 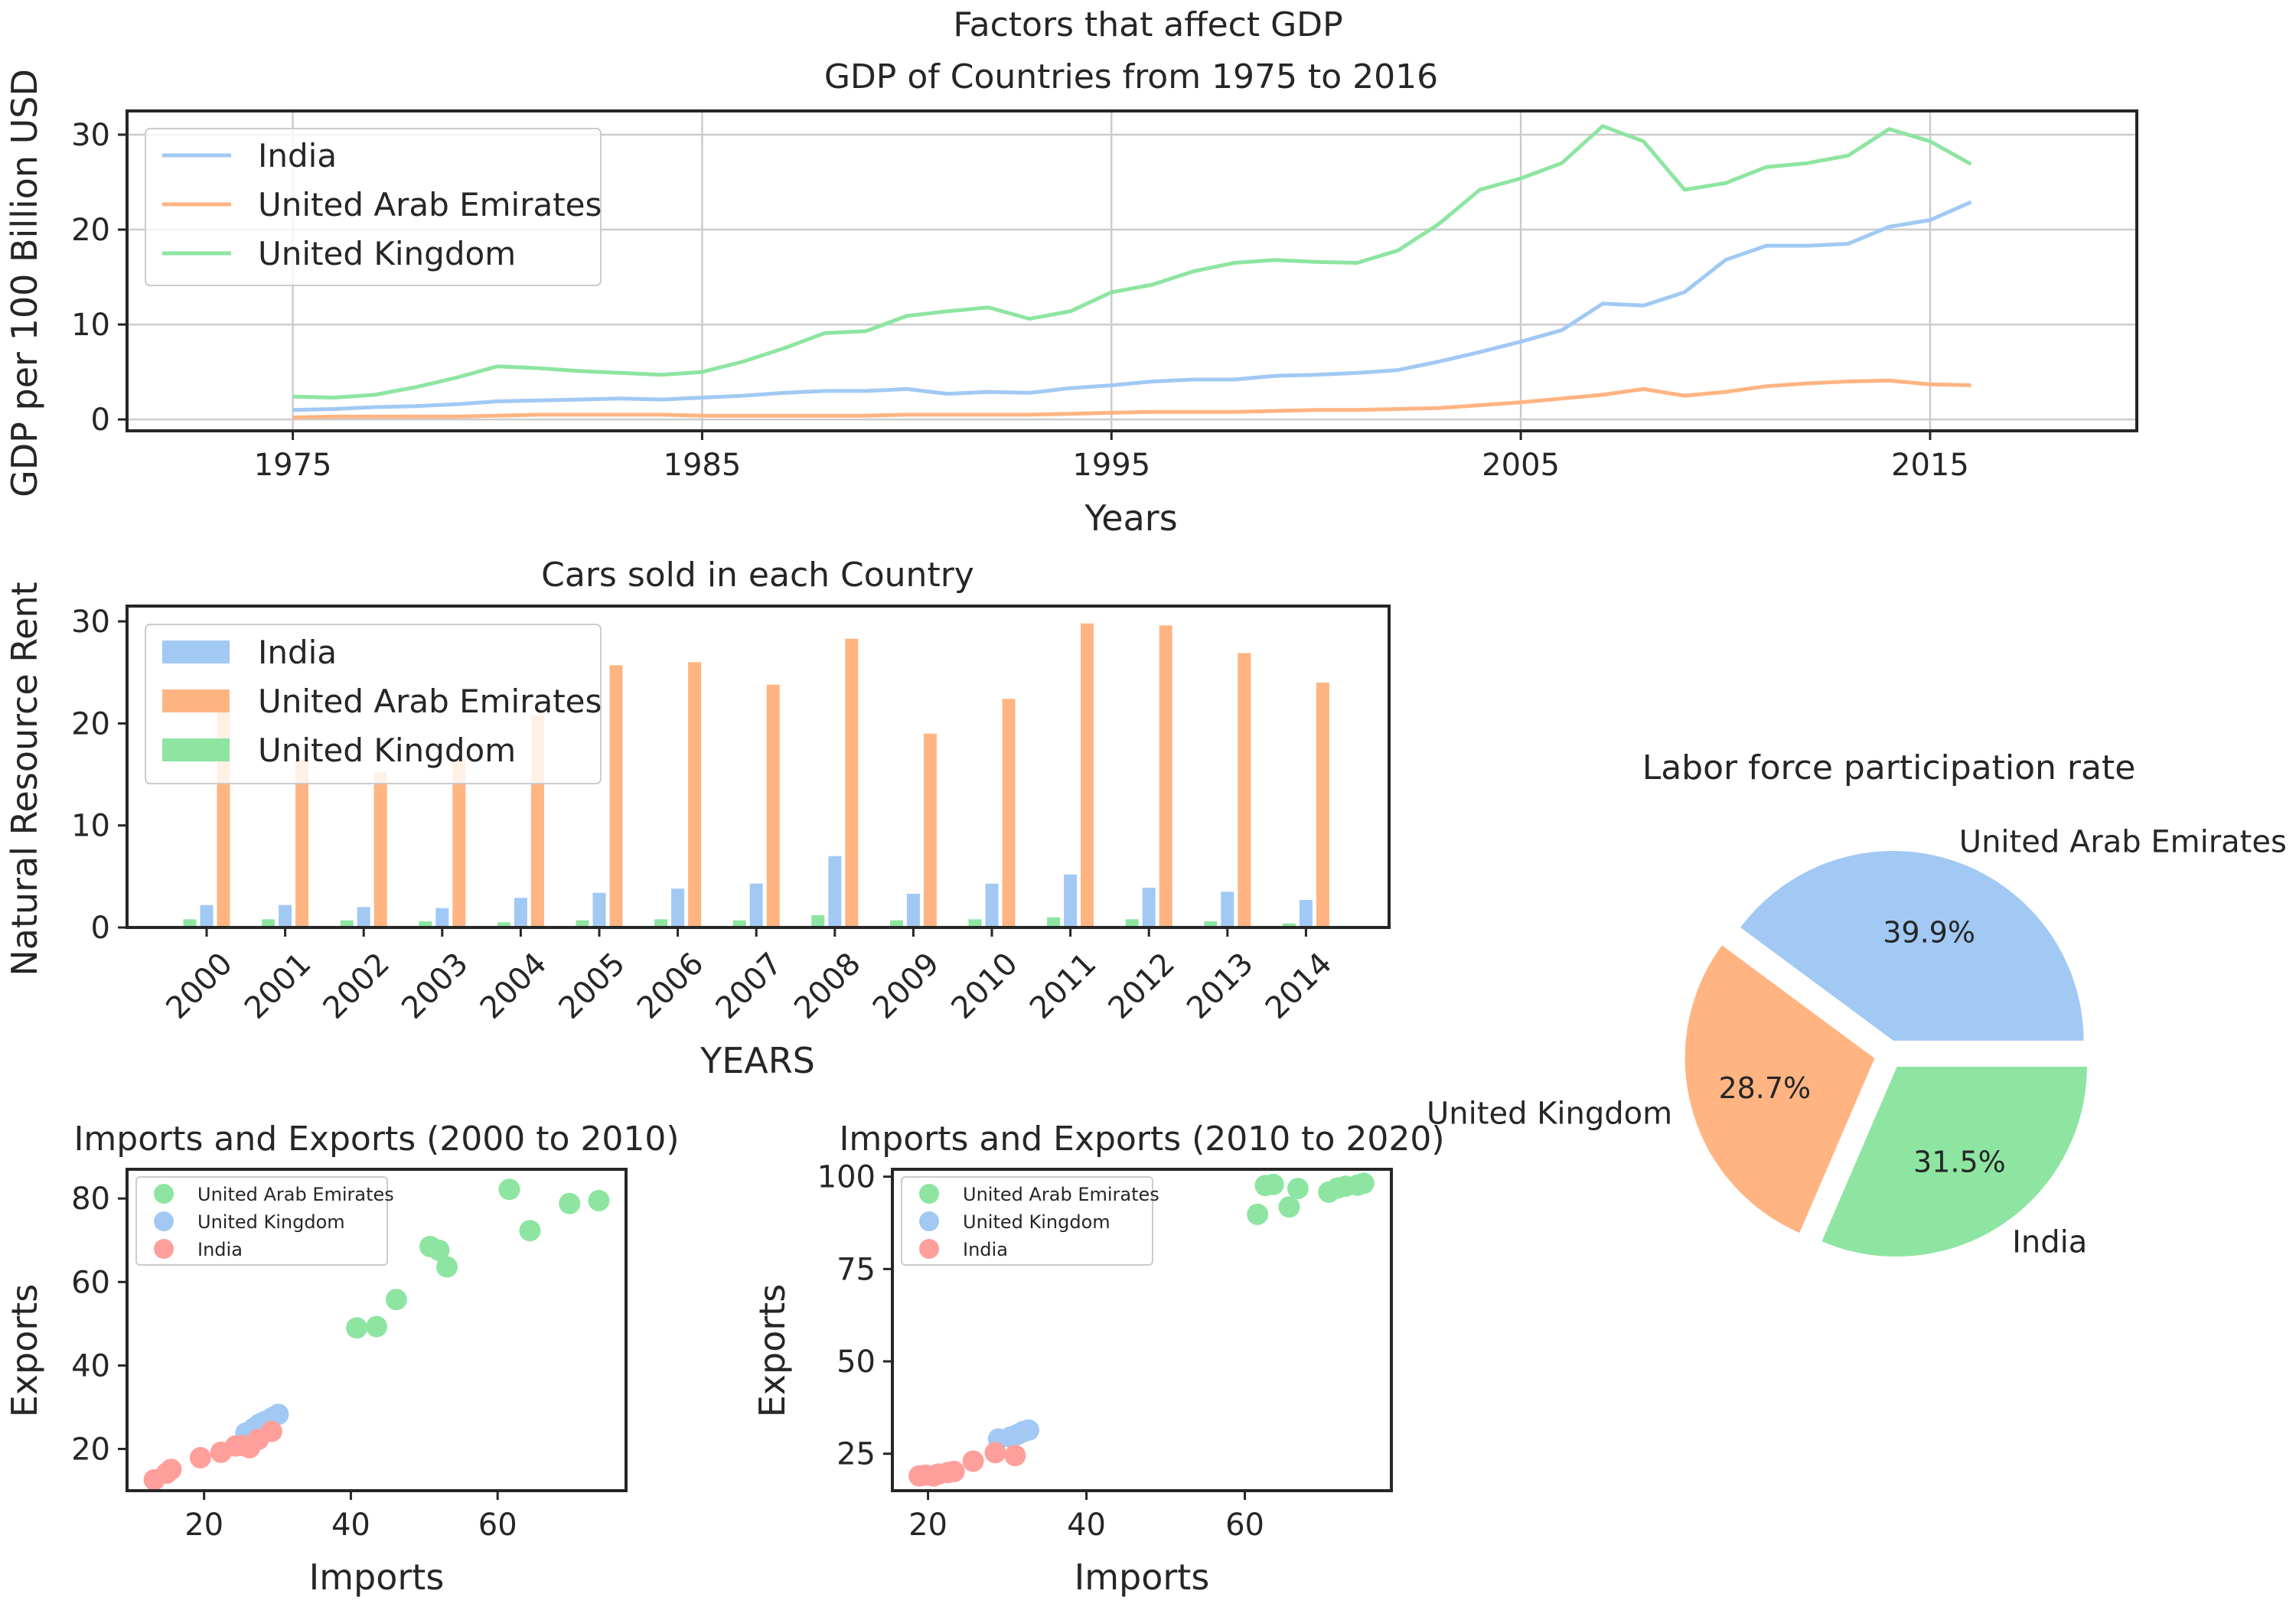 I want to click on scatter1-ytick-label: 80, so click(x=90, y=1199).